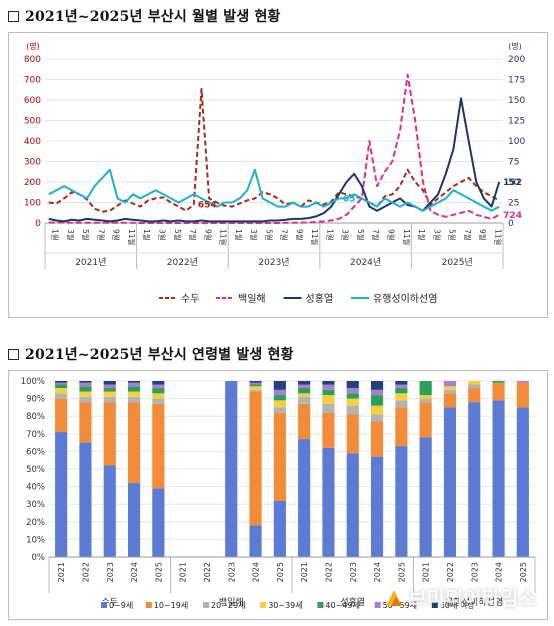  I want to click on logo-icon, so click(394, 598).